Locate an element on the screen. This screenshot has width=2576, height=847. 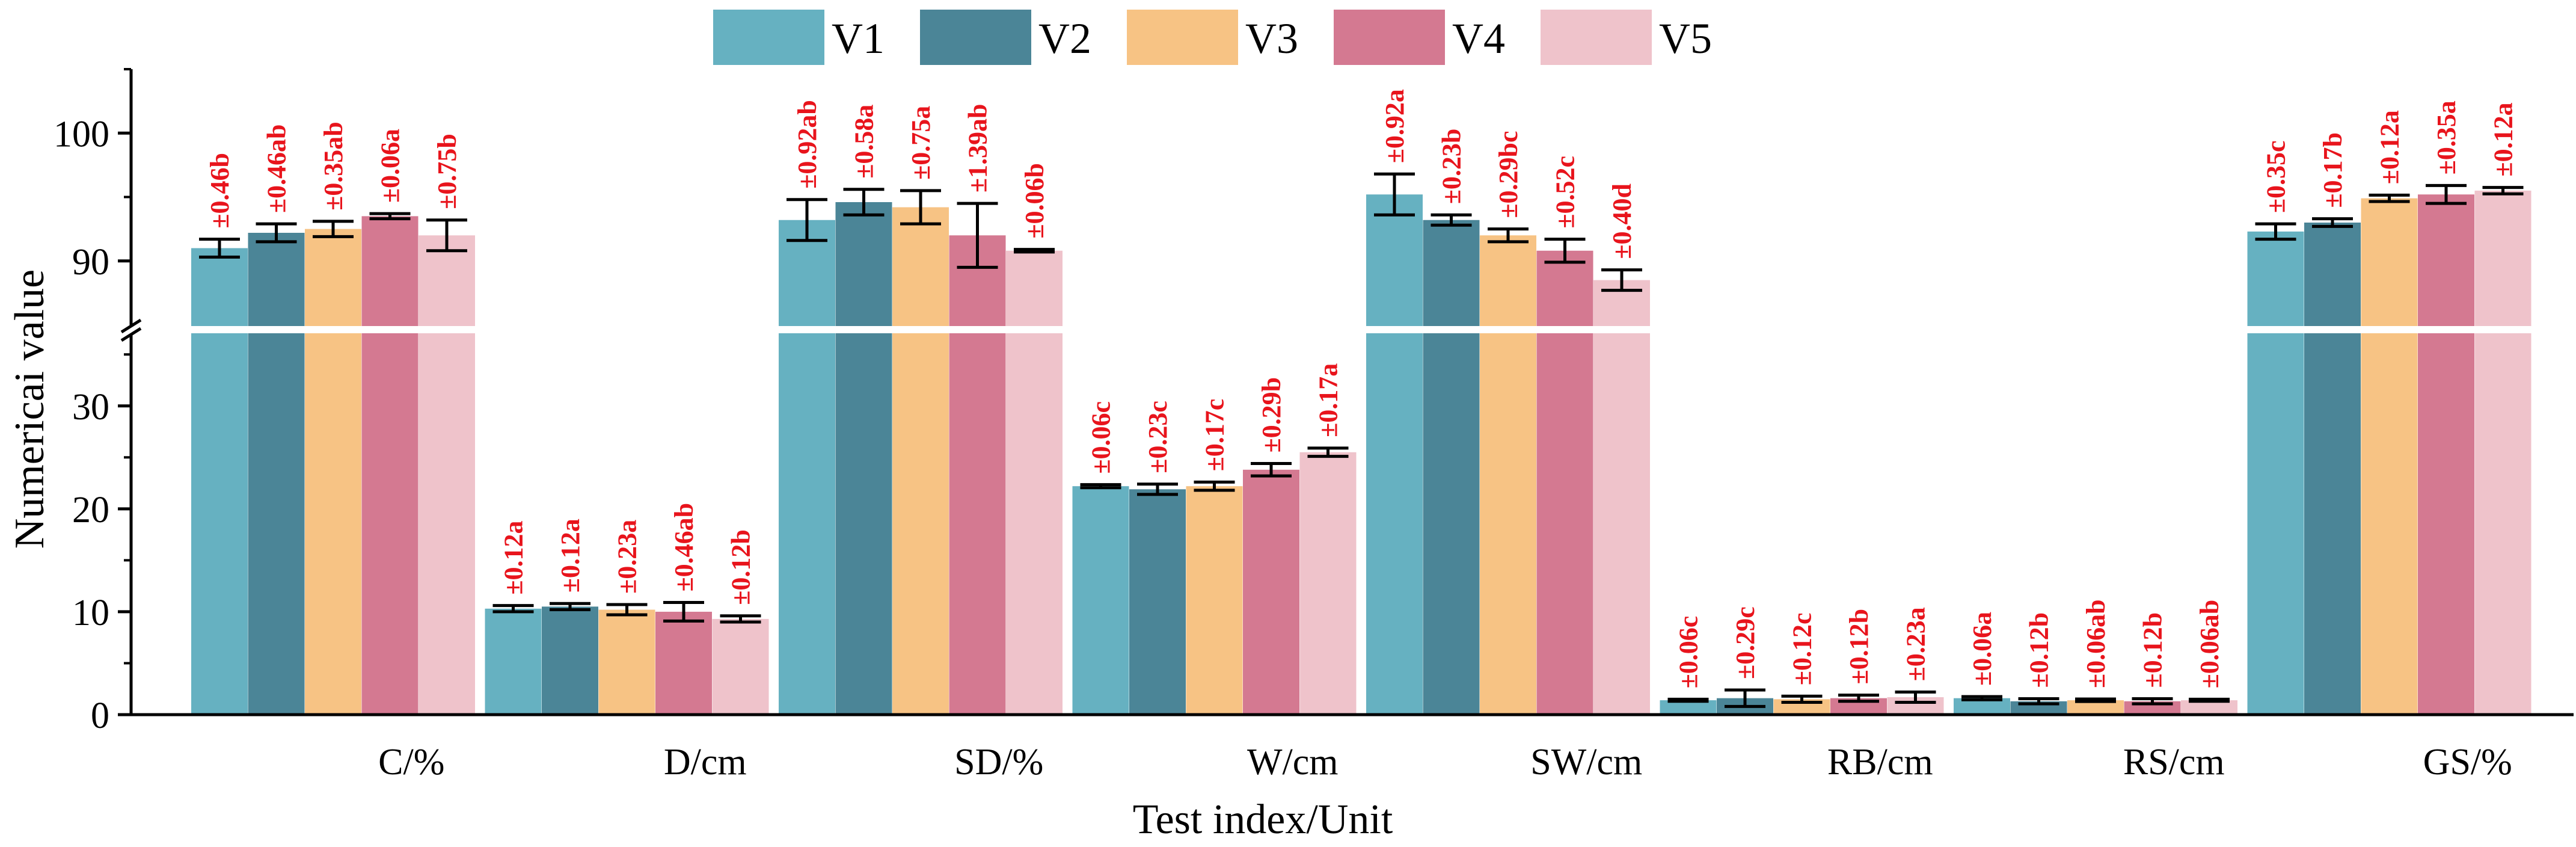
data-label-v2-3: ±0.58a is located at coordinates (864, 142).